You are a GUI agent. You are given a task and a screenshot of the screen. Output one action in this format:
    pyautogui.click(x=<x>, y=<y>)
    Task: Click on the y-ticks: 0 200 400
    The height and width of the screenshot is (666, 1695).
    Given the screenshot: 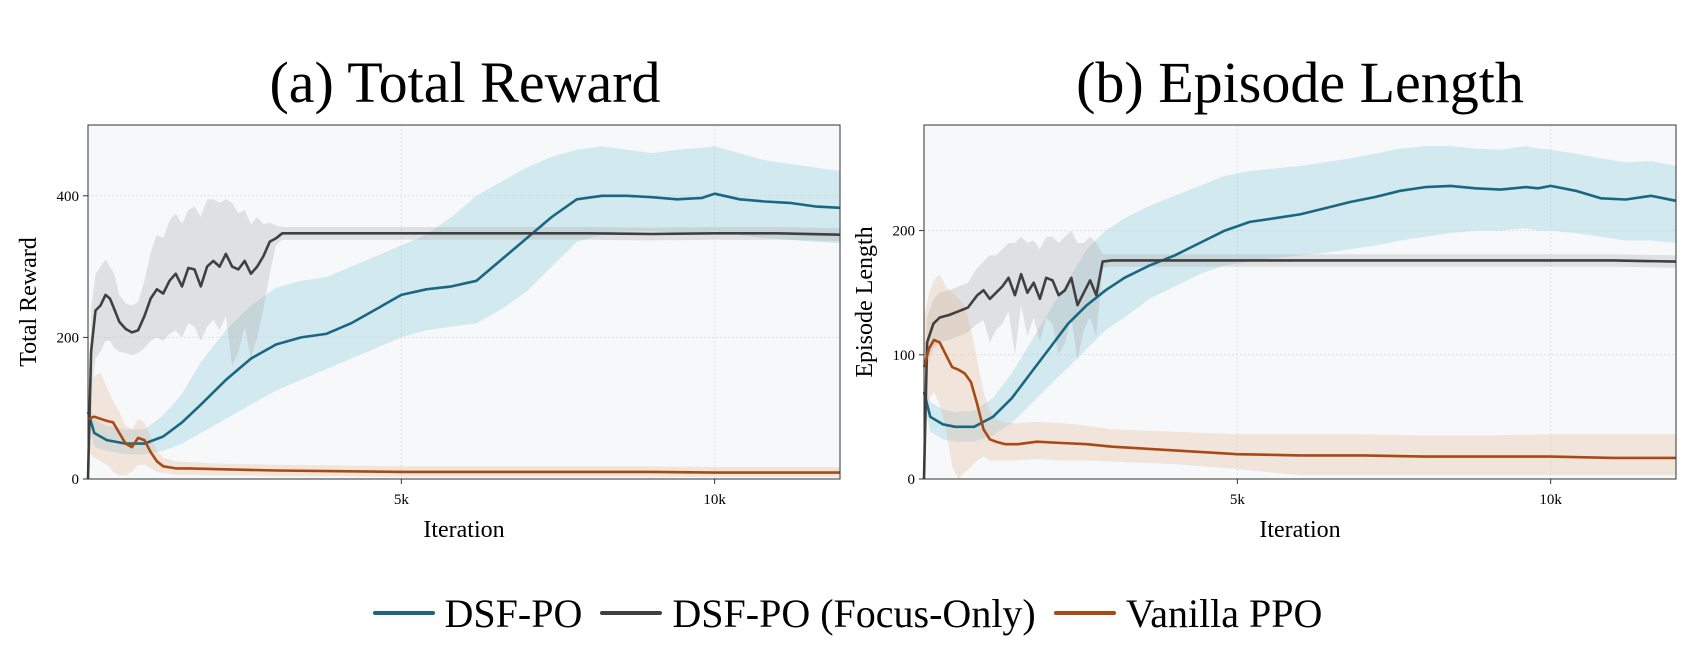 What is the action you would take?
    pyautogui.click(x=72, y=338)
    